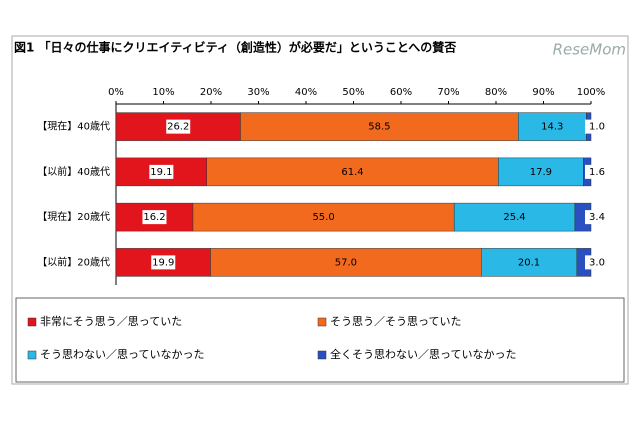  I want to click on x-tick-label: 20%, so click(211, 92).